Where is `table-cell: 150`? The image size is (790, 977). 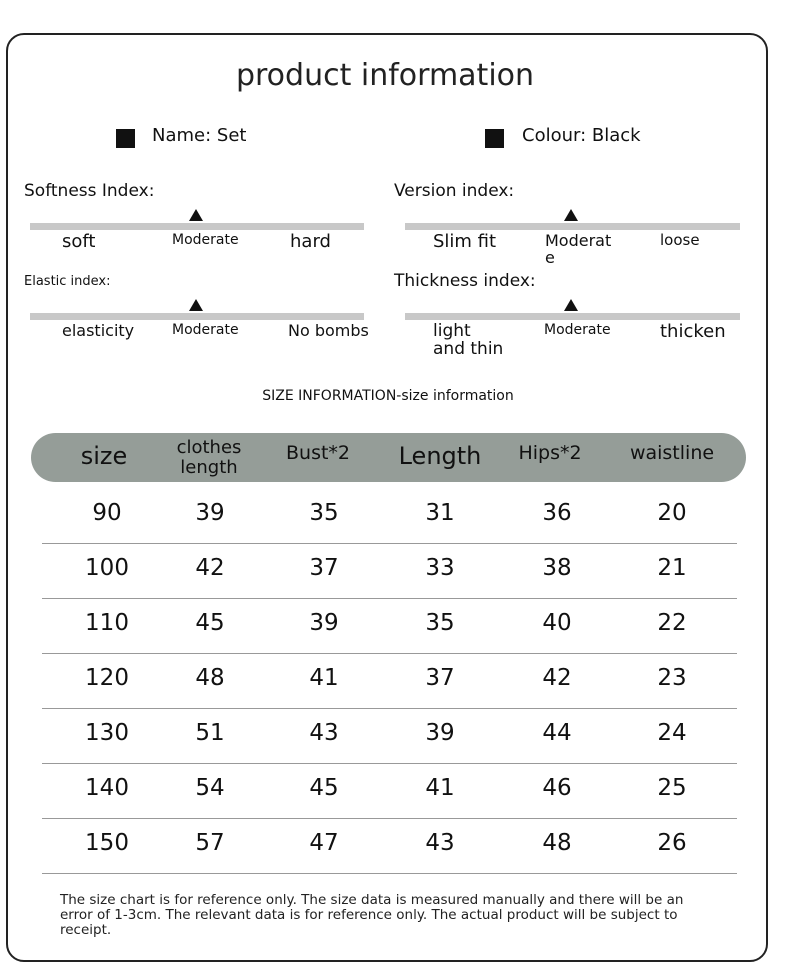
table-cell: 150 is located at coordinates (107, 843).